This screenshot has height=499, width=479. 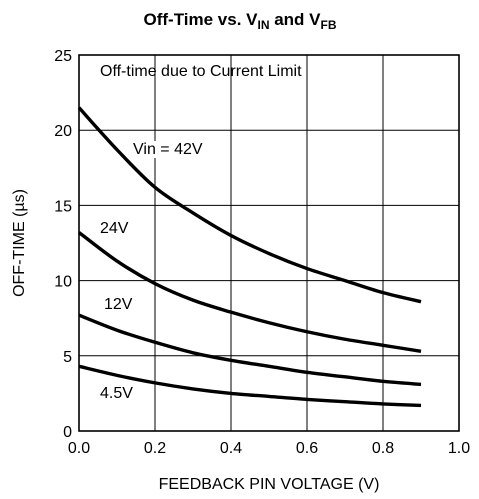 What do you see at coordinates (79, 448) in the screenshot?
I see `x-tick-label: 0.0` at bounding box center [79, 448].